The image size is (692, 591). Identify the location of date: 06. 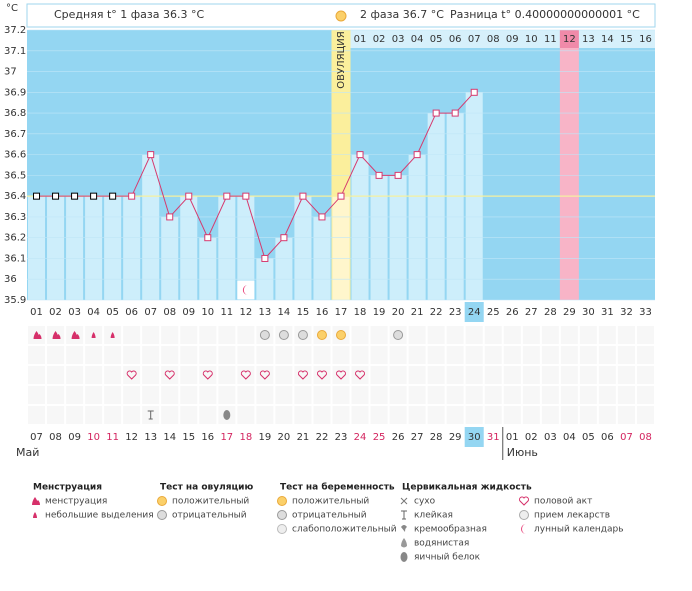
(607, 437).